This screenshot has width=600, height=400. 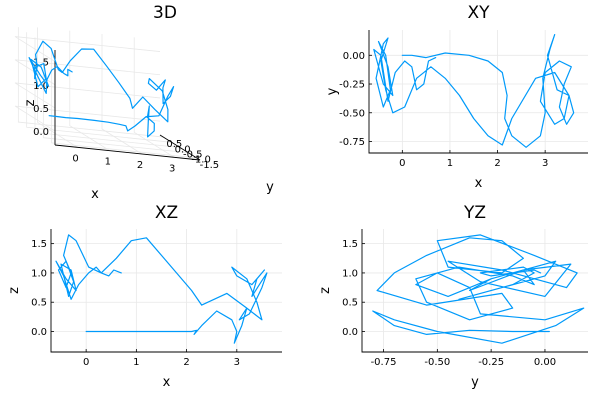 What do you see at coordinates (41, 86) in the screenshot?
I see `z-tick-label: 1.0` at bounding box center [41, 86].